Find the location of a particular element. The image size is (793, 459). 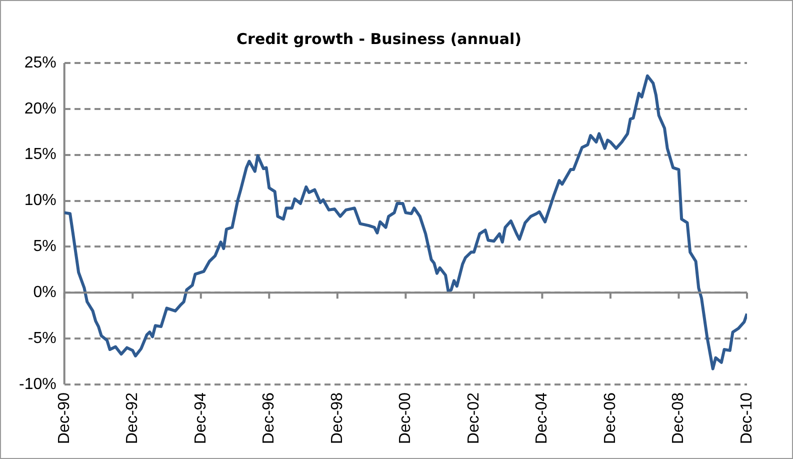

y-tick-label: -10% is located at coordinates (37, 384).